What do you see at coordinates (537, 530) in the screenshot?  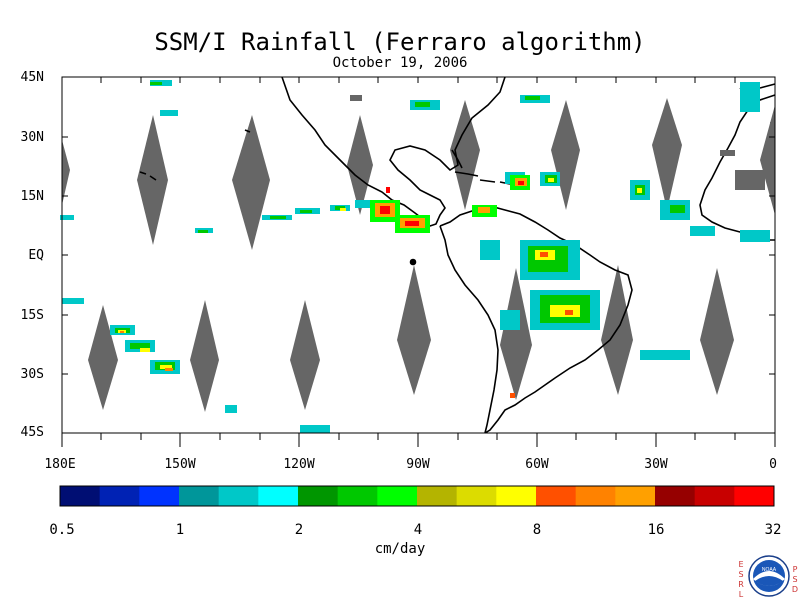 I see `colorbar-label-8: 8` at bounding box center [537, 530].